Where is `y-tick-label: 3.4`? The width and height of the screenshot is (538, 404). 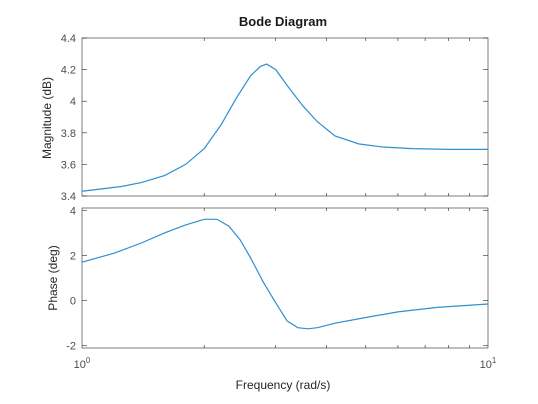 y-tick-label: 3.4 is located at coordinates (68, 197).